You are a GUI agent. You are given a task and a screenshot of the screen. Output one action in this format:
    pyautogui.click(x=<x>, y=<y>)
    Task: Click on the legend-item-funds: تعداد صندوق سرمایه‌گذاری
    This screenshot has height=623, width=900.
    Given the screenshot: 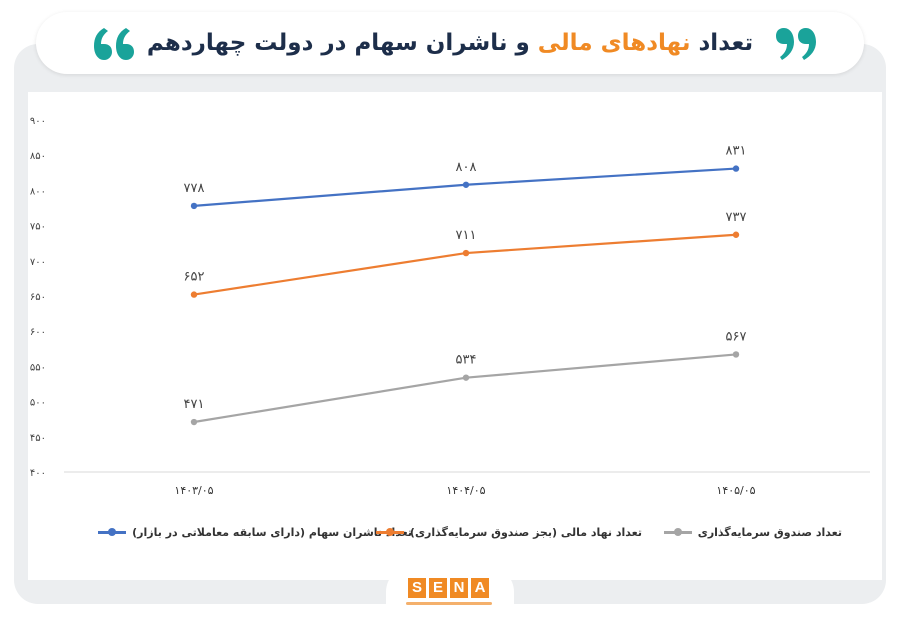 What is the action you would take?
    pyautogui.click(x=752, y=532)
    